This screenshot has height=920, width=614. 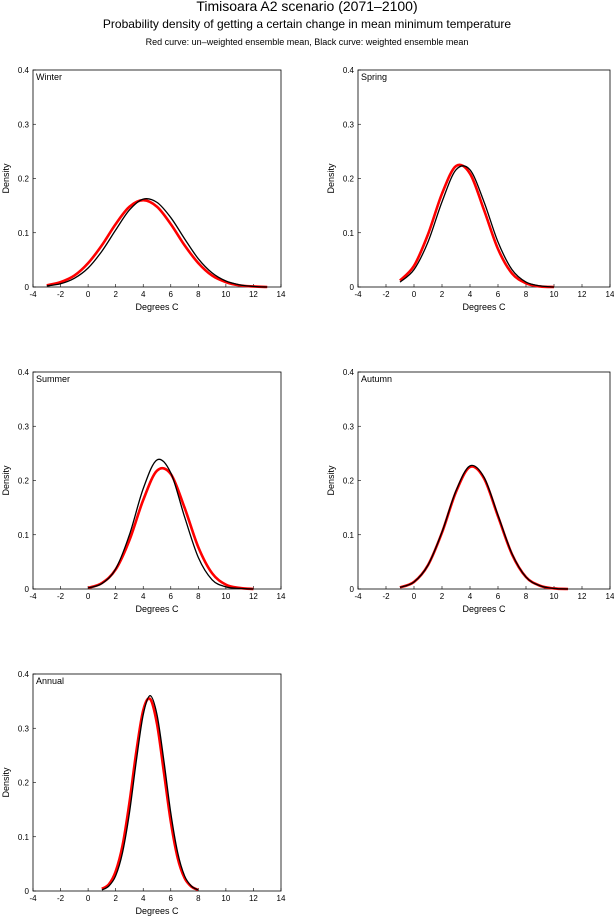 What do you see at coordinates (306, 7) in the screenshot?
I see `figure-title: Timisoara A2 scenario (2071–2100)` at bounding box center [306, 7].